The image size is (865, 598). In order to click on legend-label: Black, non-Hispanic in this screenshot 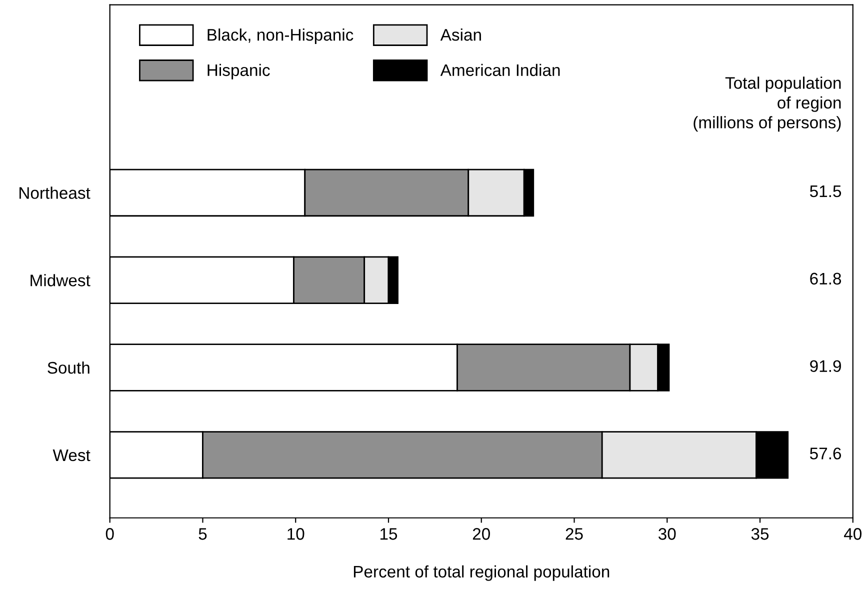, I will do `click(281, 36)`.